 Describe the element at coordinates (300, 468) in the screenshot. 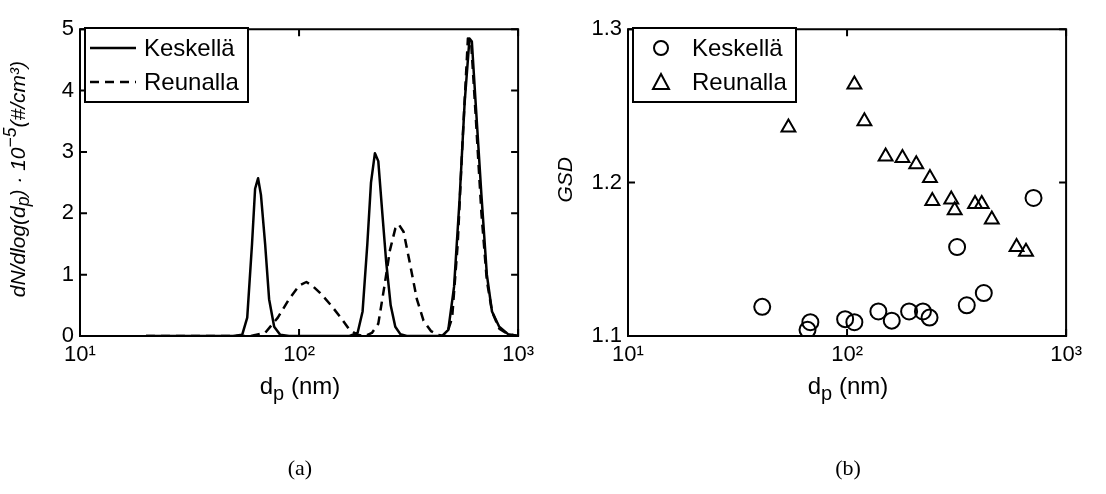

I see `text: (a)` at that location.